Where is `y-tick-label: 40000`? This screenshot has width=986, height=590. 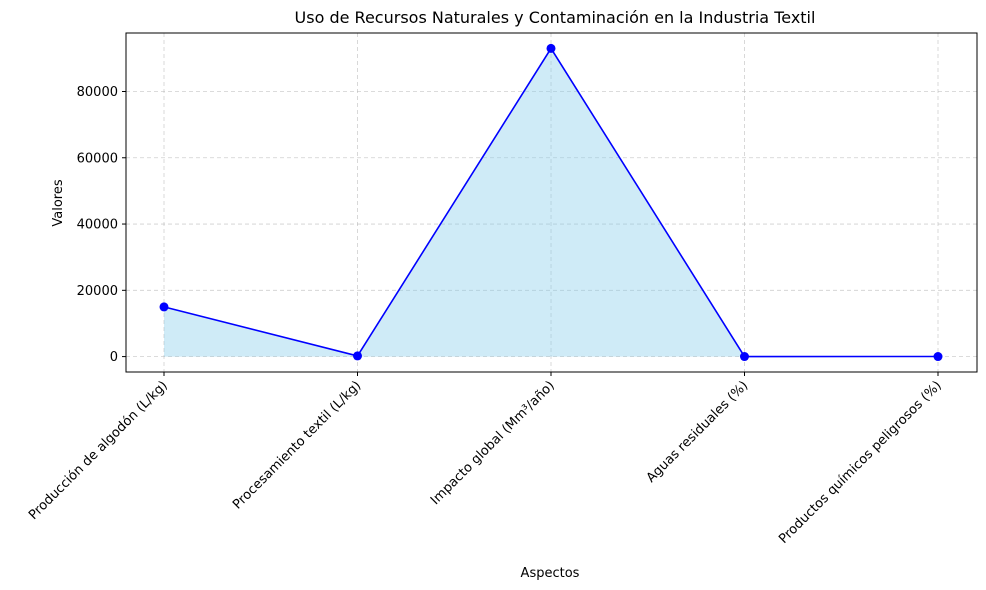 y-tick-label: 40000 is located at coordinates (97, 225).